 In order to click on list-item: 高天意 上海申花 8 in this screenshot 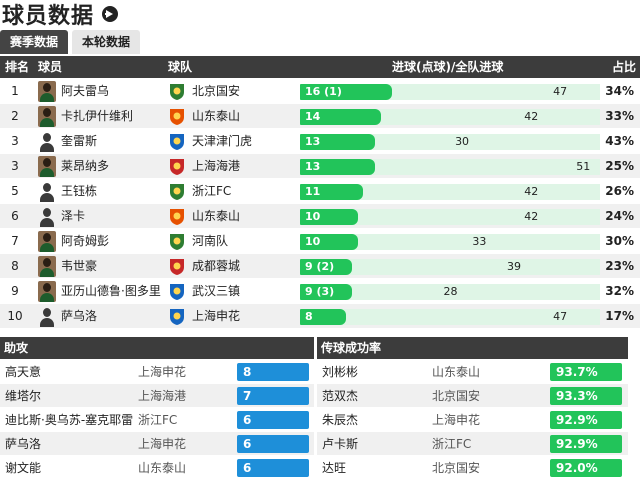, I will do `click(157, 372)`.